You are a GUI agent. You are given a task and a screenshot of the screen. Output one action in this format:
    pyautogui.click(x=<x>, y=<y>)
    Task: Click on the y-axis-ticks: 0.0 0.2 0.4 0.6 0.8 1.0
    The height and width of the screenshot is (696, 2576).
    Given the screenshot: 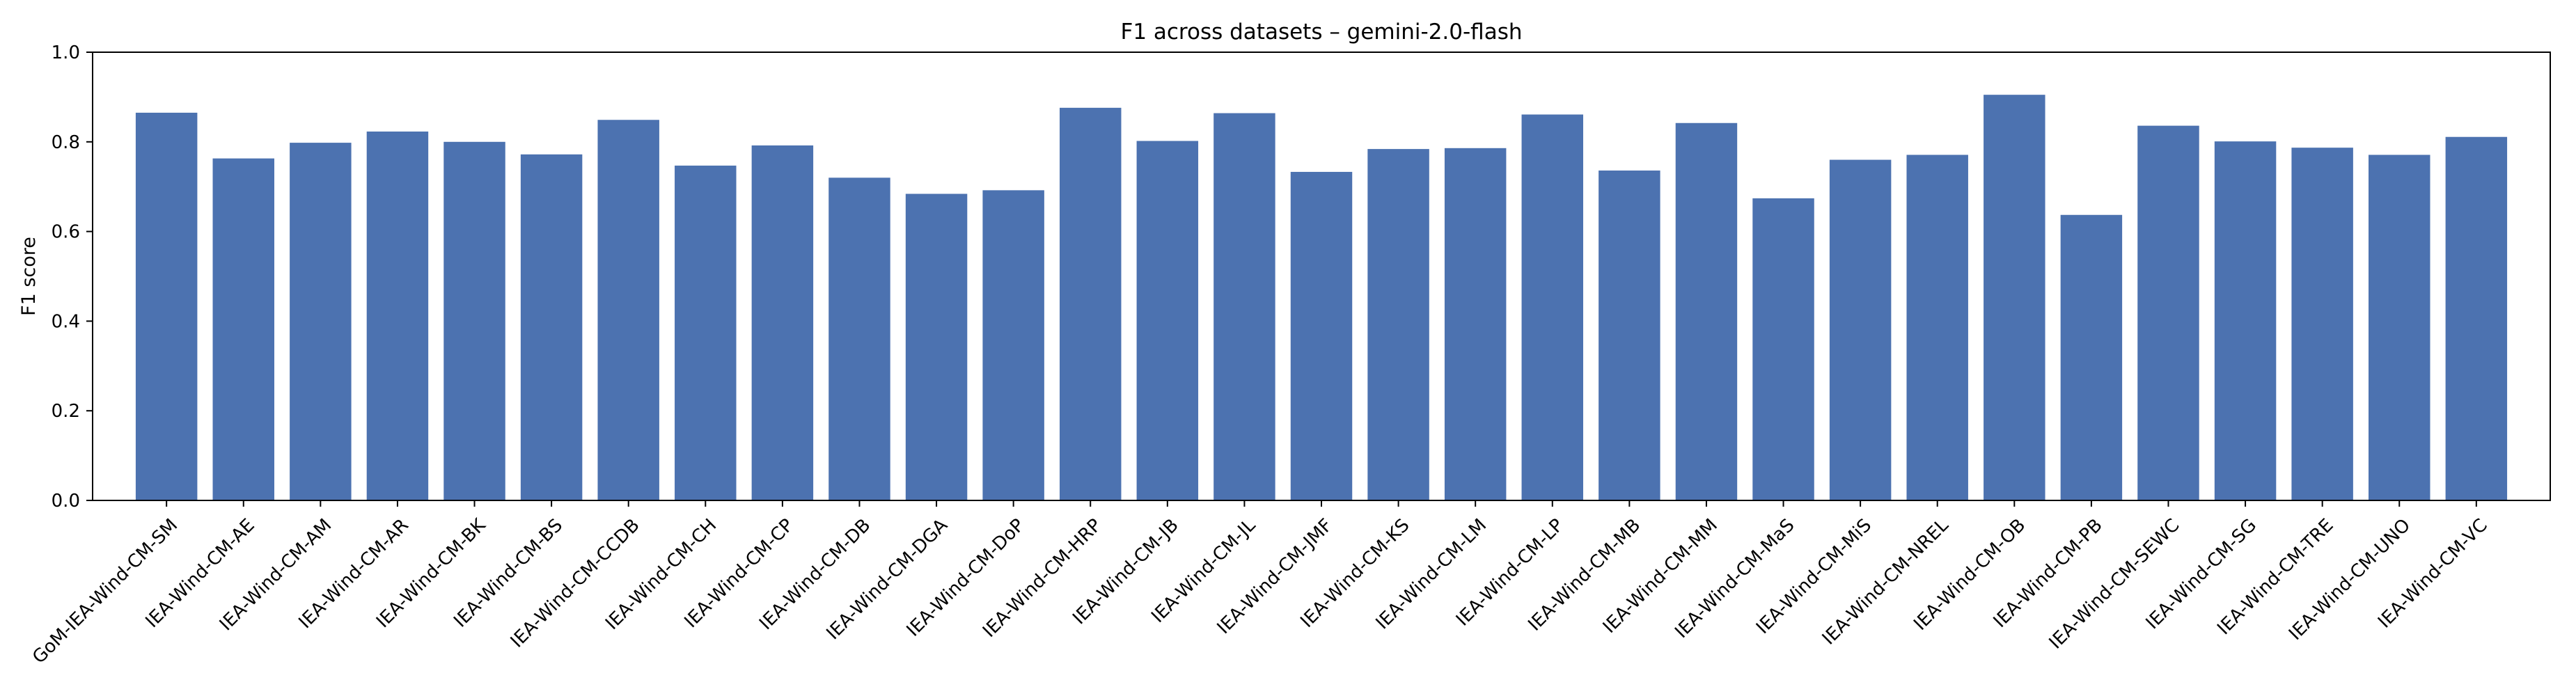 What is the action you would take?
    pyautogui.click(x=72, y=277)
    